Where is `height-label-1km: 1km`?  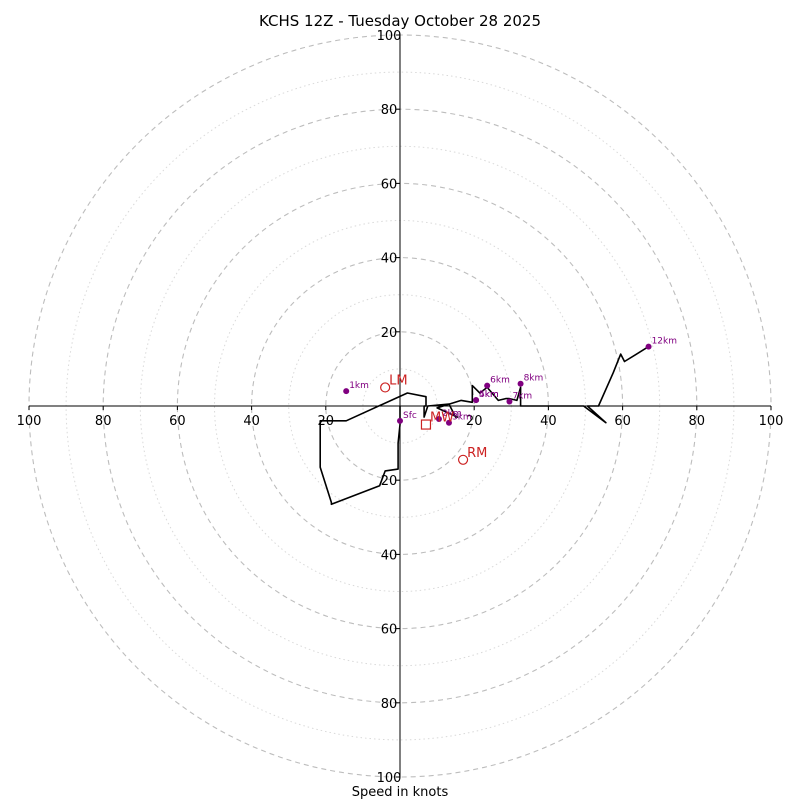 height-label-1km: 1km is located at coordinates (359, 386).